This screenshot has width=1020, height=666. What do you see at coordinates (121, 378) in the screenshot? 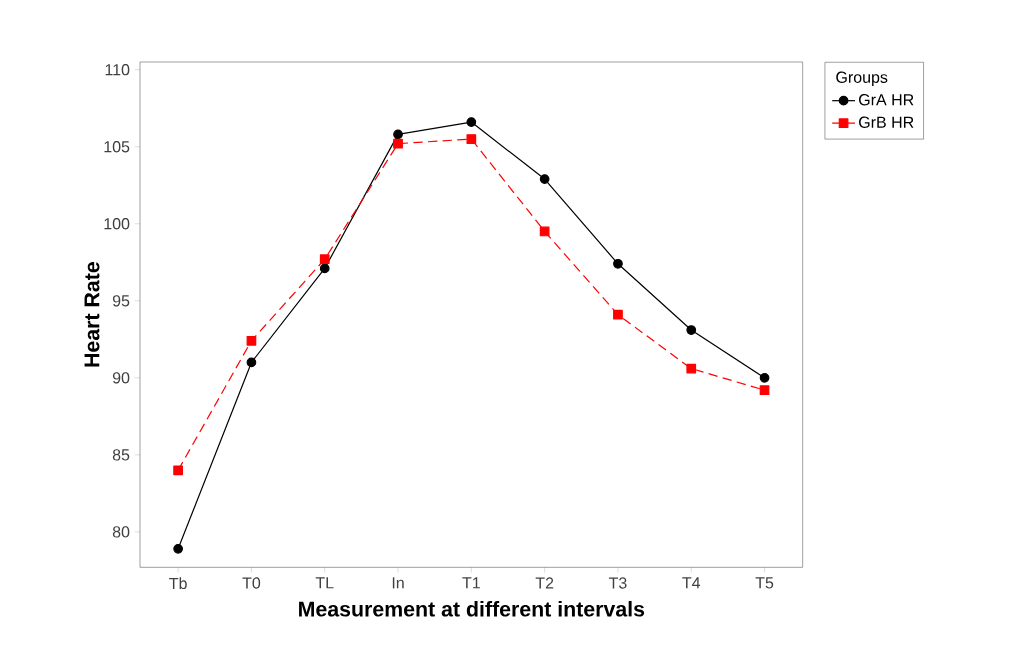
I see `y-tick-label: 90` at bounding box center [121, 378].